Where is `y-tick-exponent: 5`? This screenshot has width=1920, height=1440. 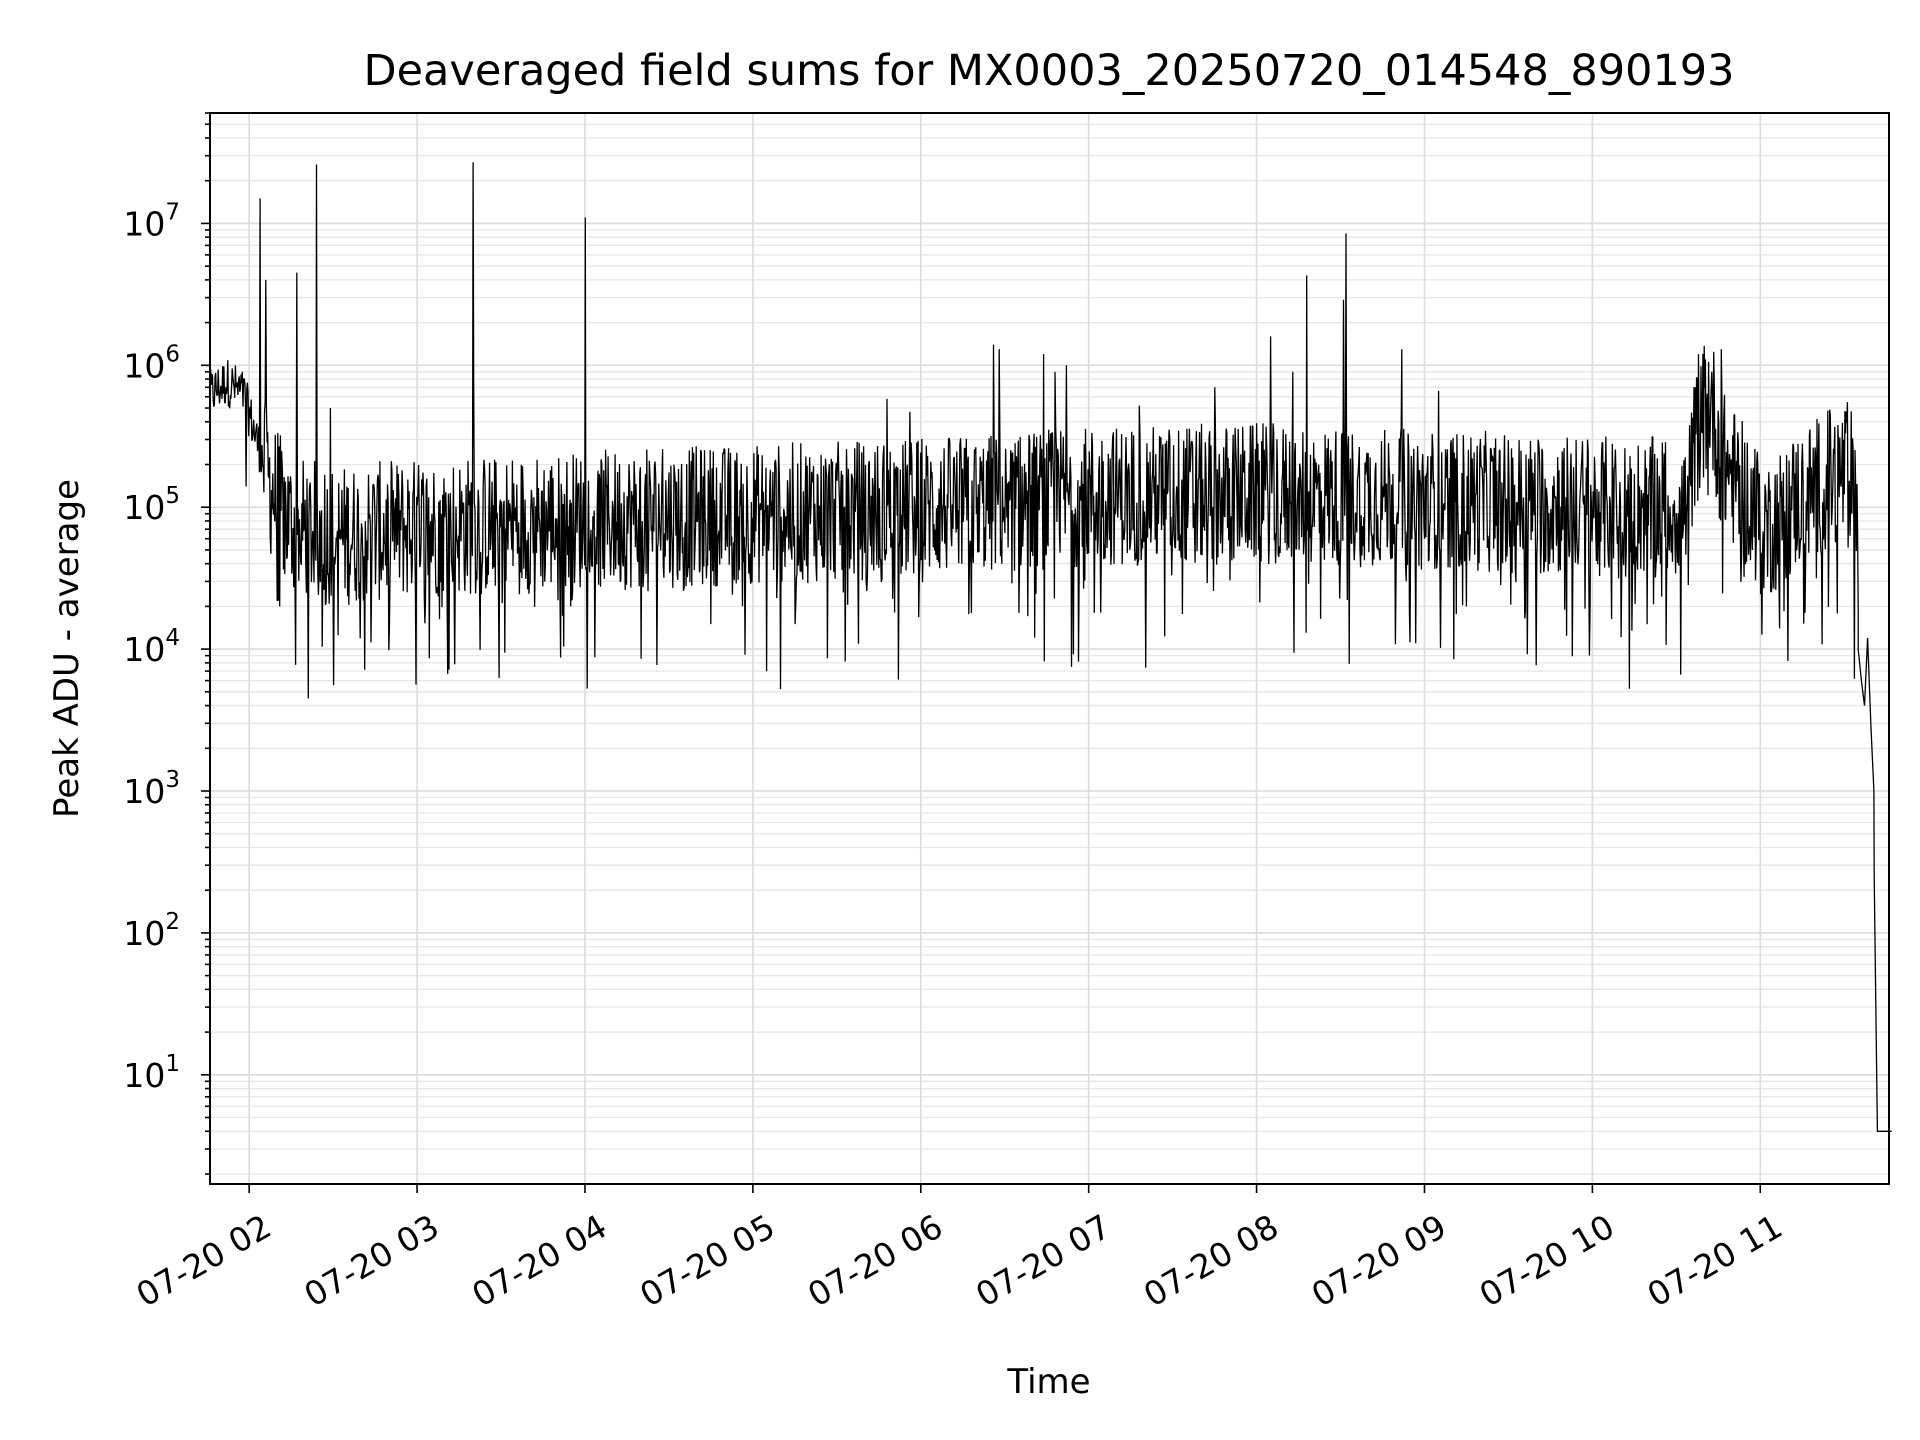 y-tick-exponent: 5 is located at coordinates (172, 496).